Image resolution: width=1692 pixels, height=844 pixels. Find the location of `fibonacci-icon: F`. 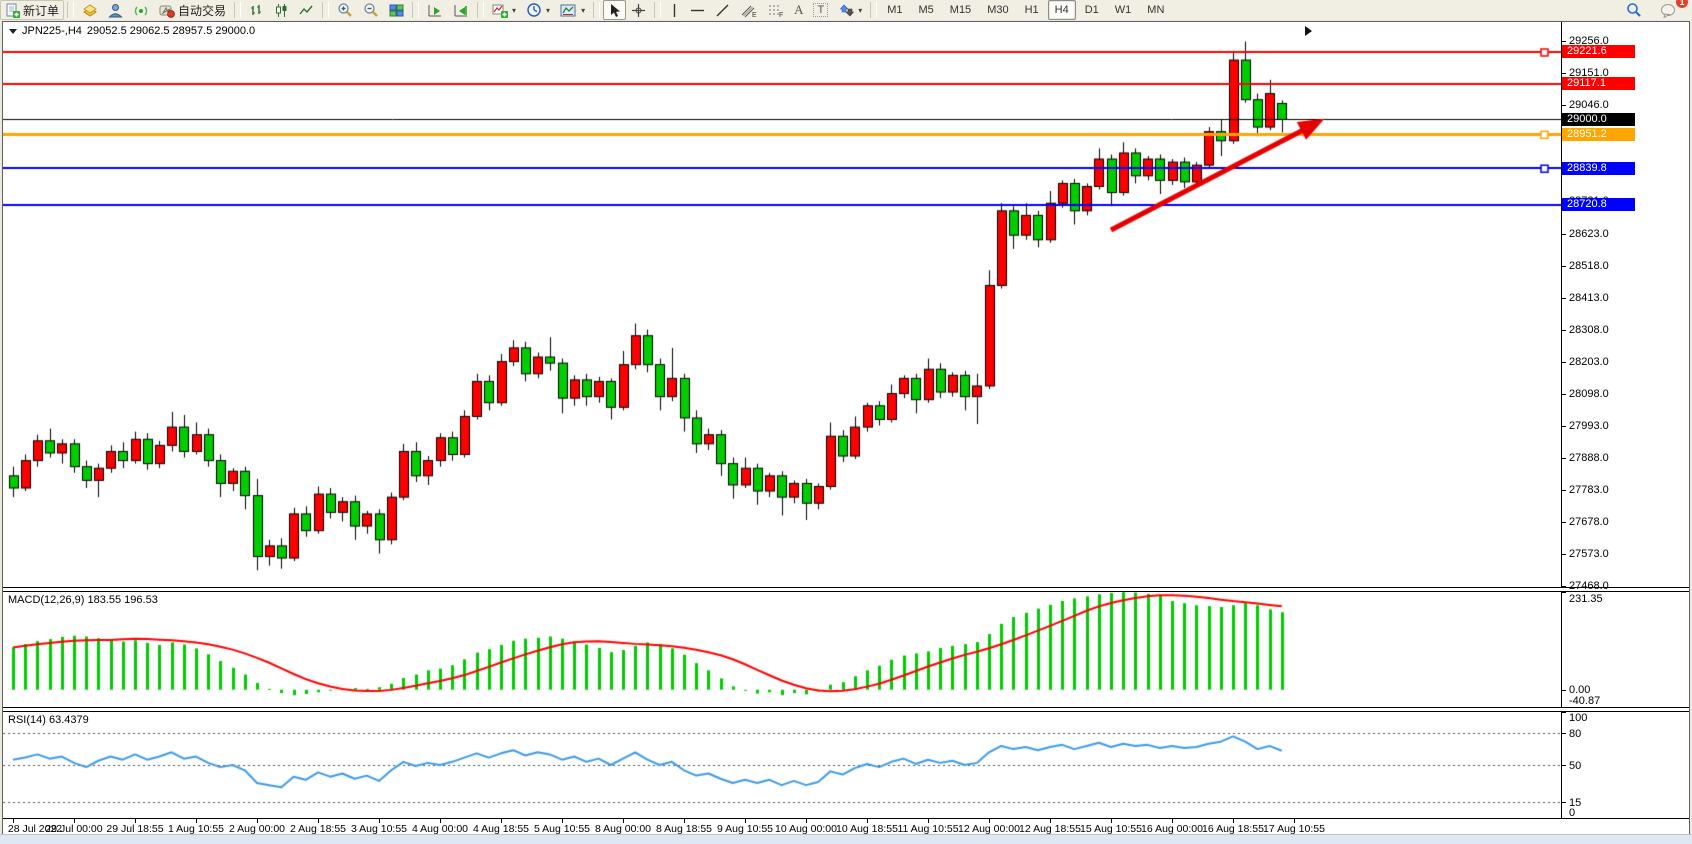

fibonacci-icon: F is located at coordinates (775, 10).